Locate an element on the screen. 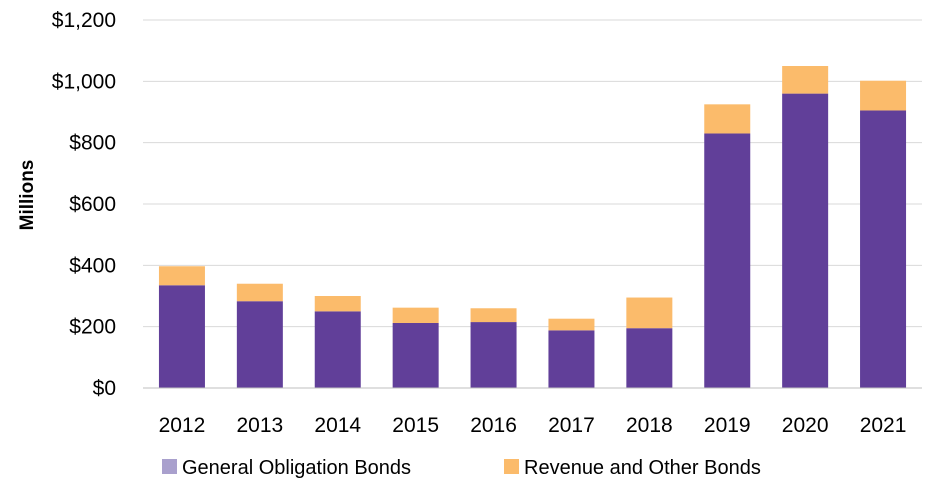 This screenshot has width=929, height=485. bar-general-obligation-2021 is located at coordinates (883, 249).